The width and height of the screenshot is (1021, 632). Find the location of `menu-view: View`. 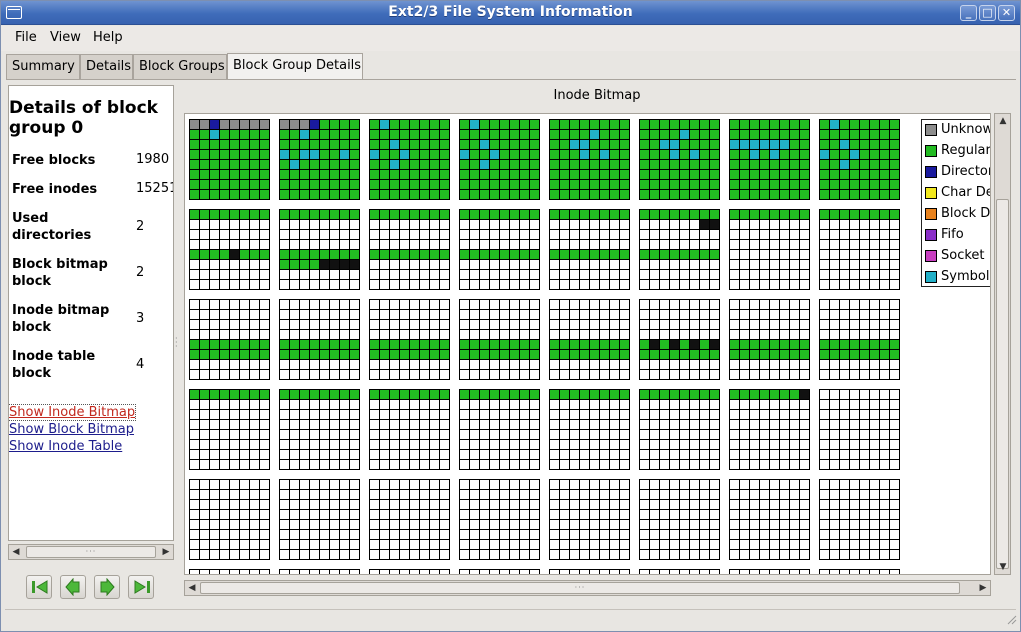

menu-view: View is located at coordinates (65, 37).